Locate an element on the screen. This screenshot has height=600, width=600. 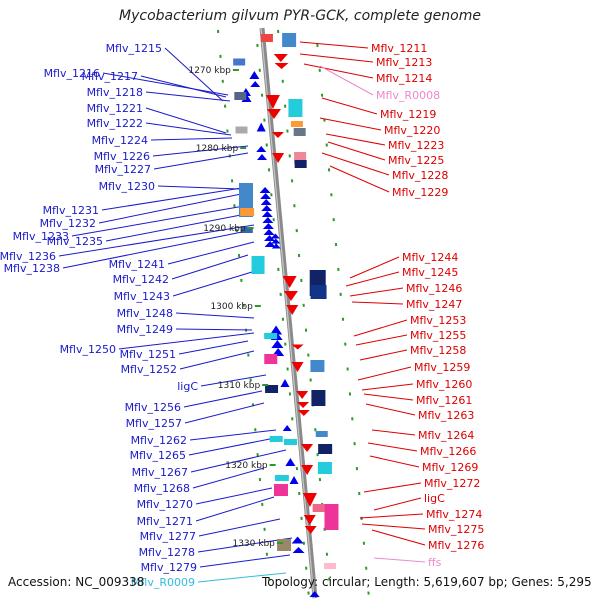
left-gene-label: Mflv_1242 is located at coordinates (141, 279).